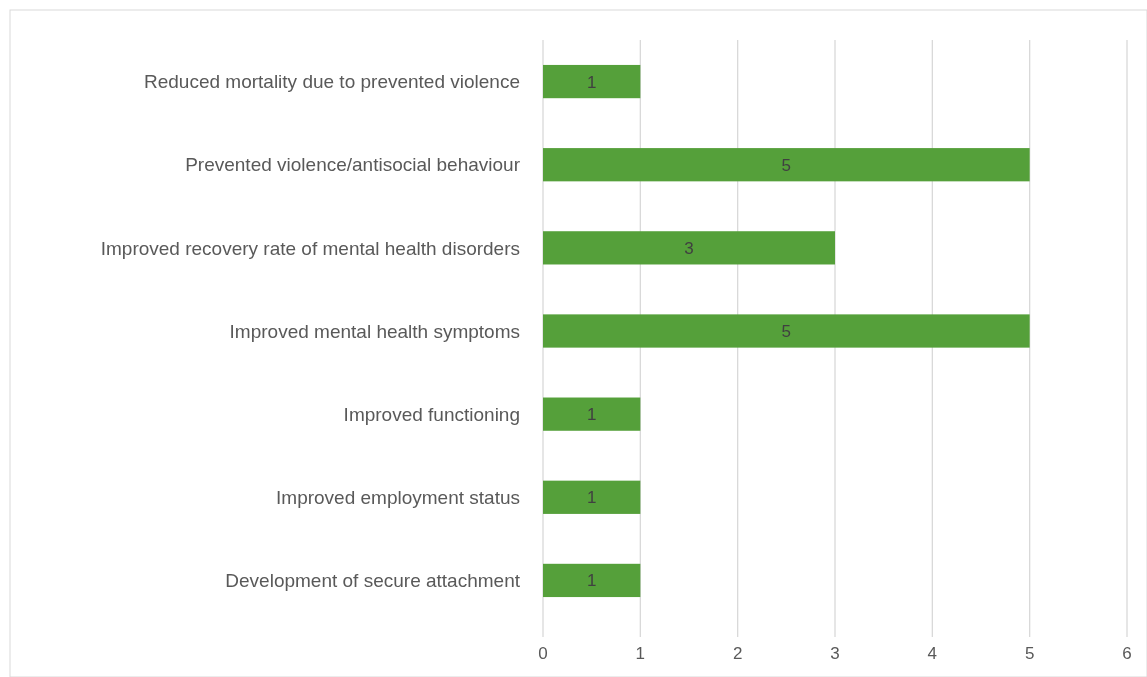 The height and width of the screenshot is (677, 1147). Describe the element at coordinates (331, 82) in the screenshot. I see `y-tick-label: Reduced mortality due to prevented violence` at that location.